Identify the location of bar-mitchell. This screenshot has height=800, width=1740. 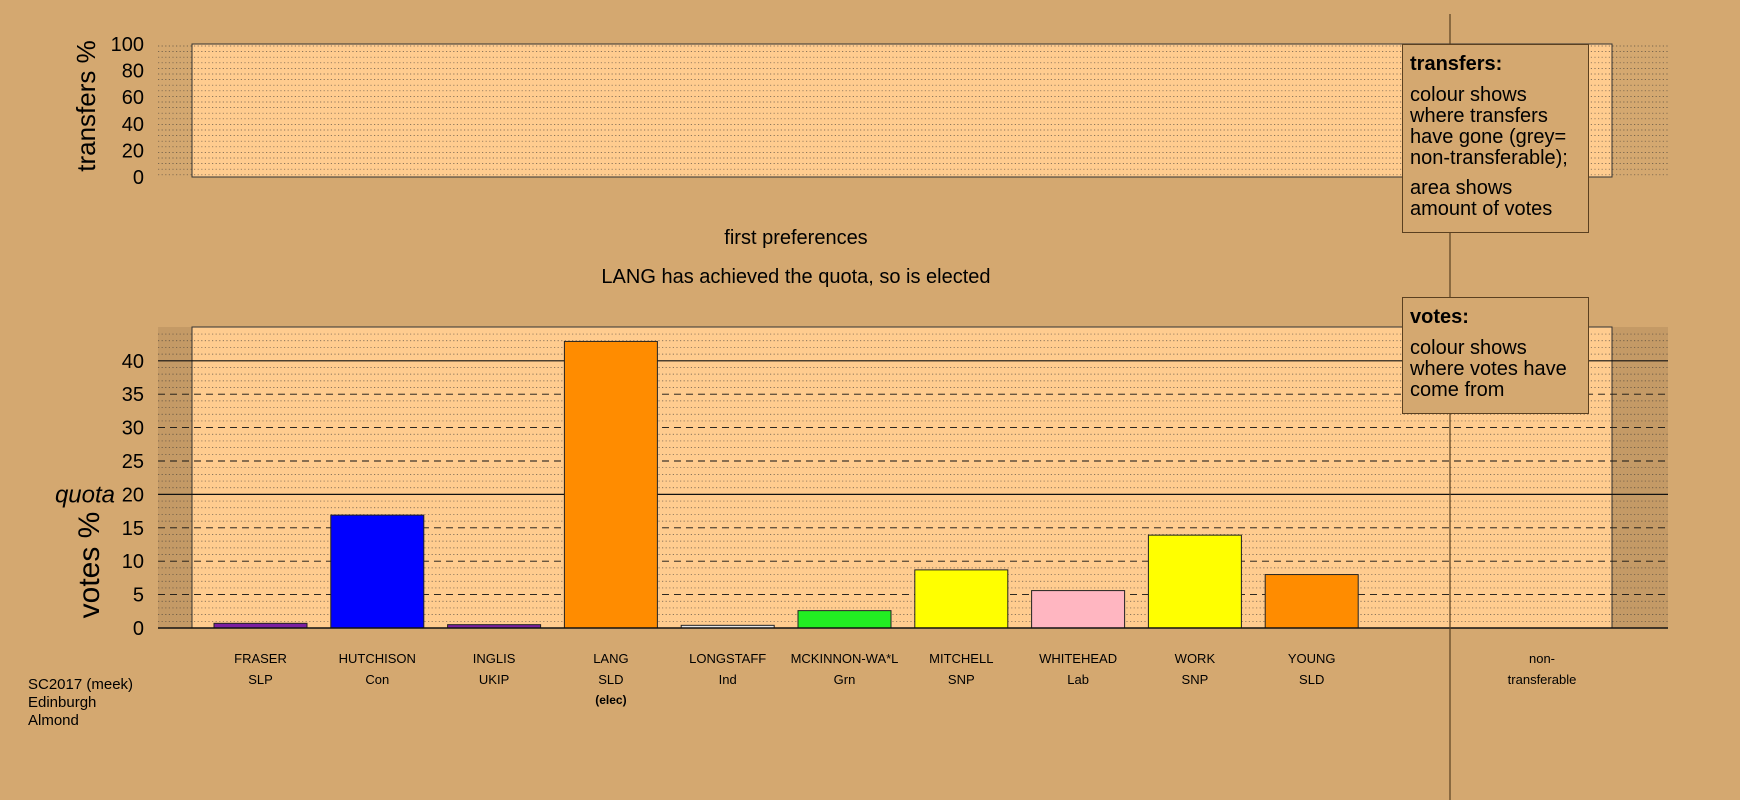
(961, 599).